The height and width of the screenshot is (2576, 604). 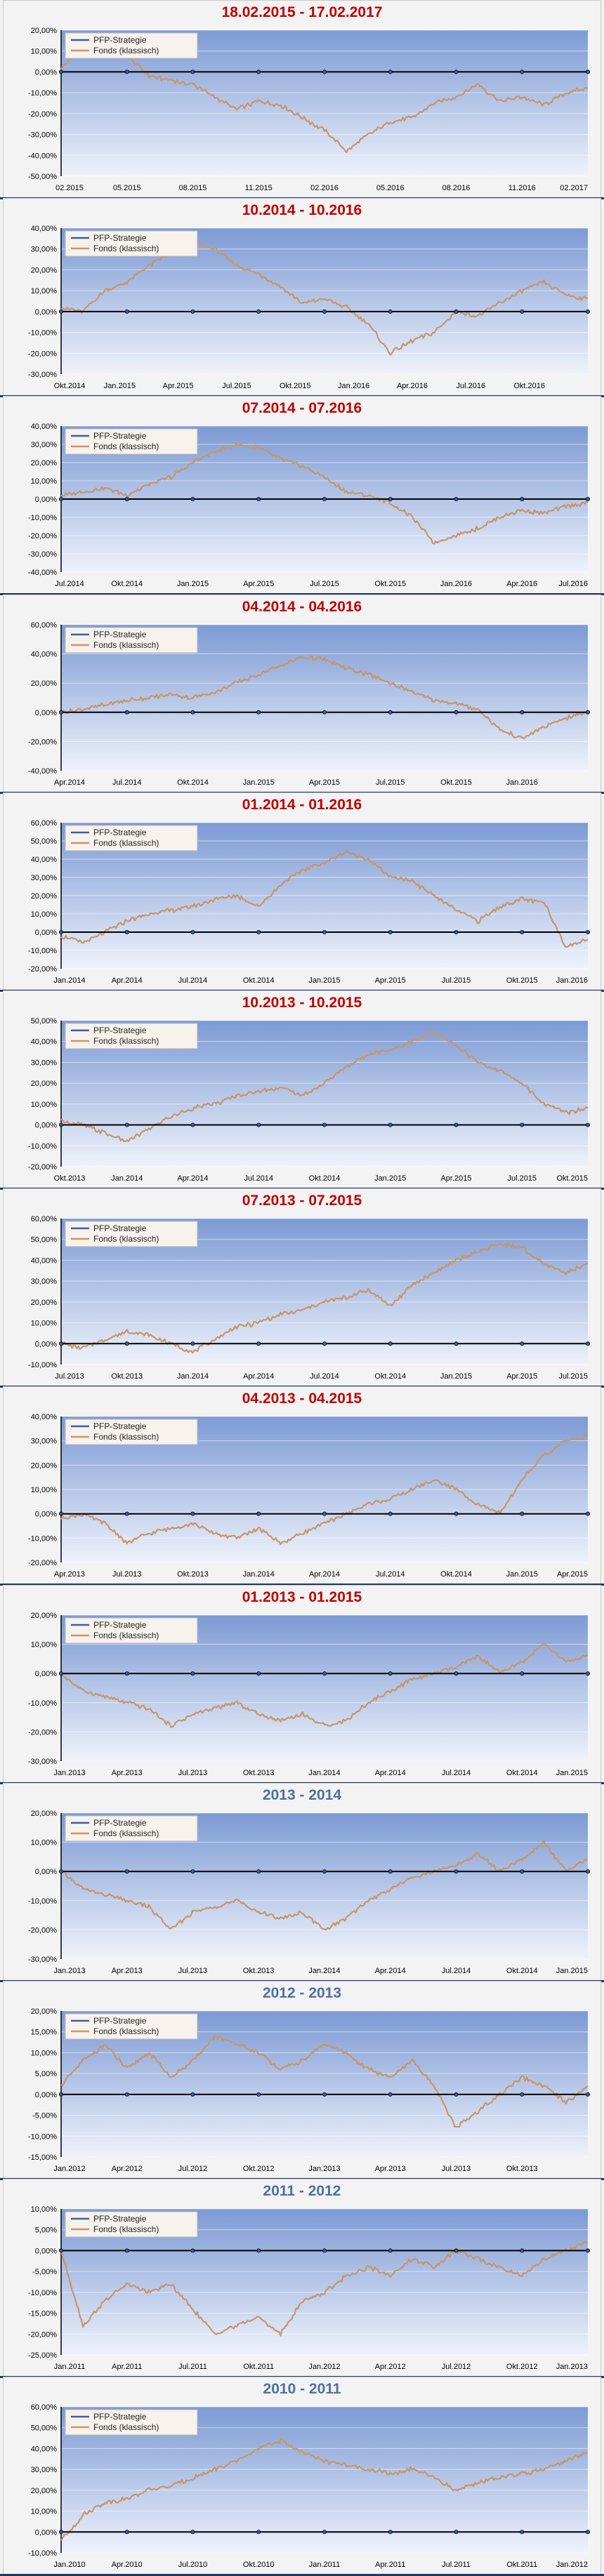 I want to click on panel-separator, so click(x=302, y=1585).